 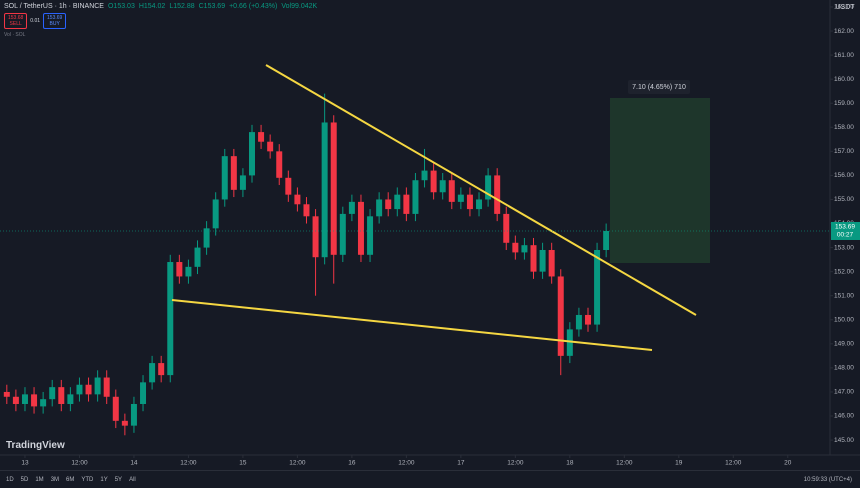 What do you see at coordinates (35, 445) in the screenshot?
I see `brand: TradingView` at bounding box center [35, 445].